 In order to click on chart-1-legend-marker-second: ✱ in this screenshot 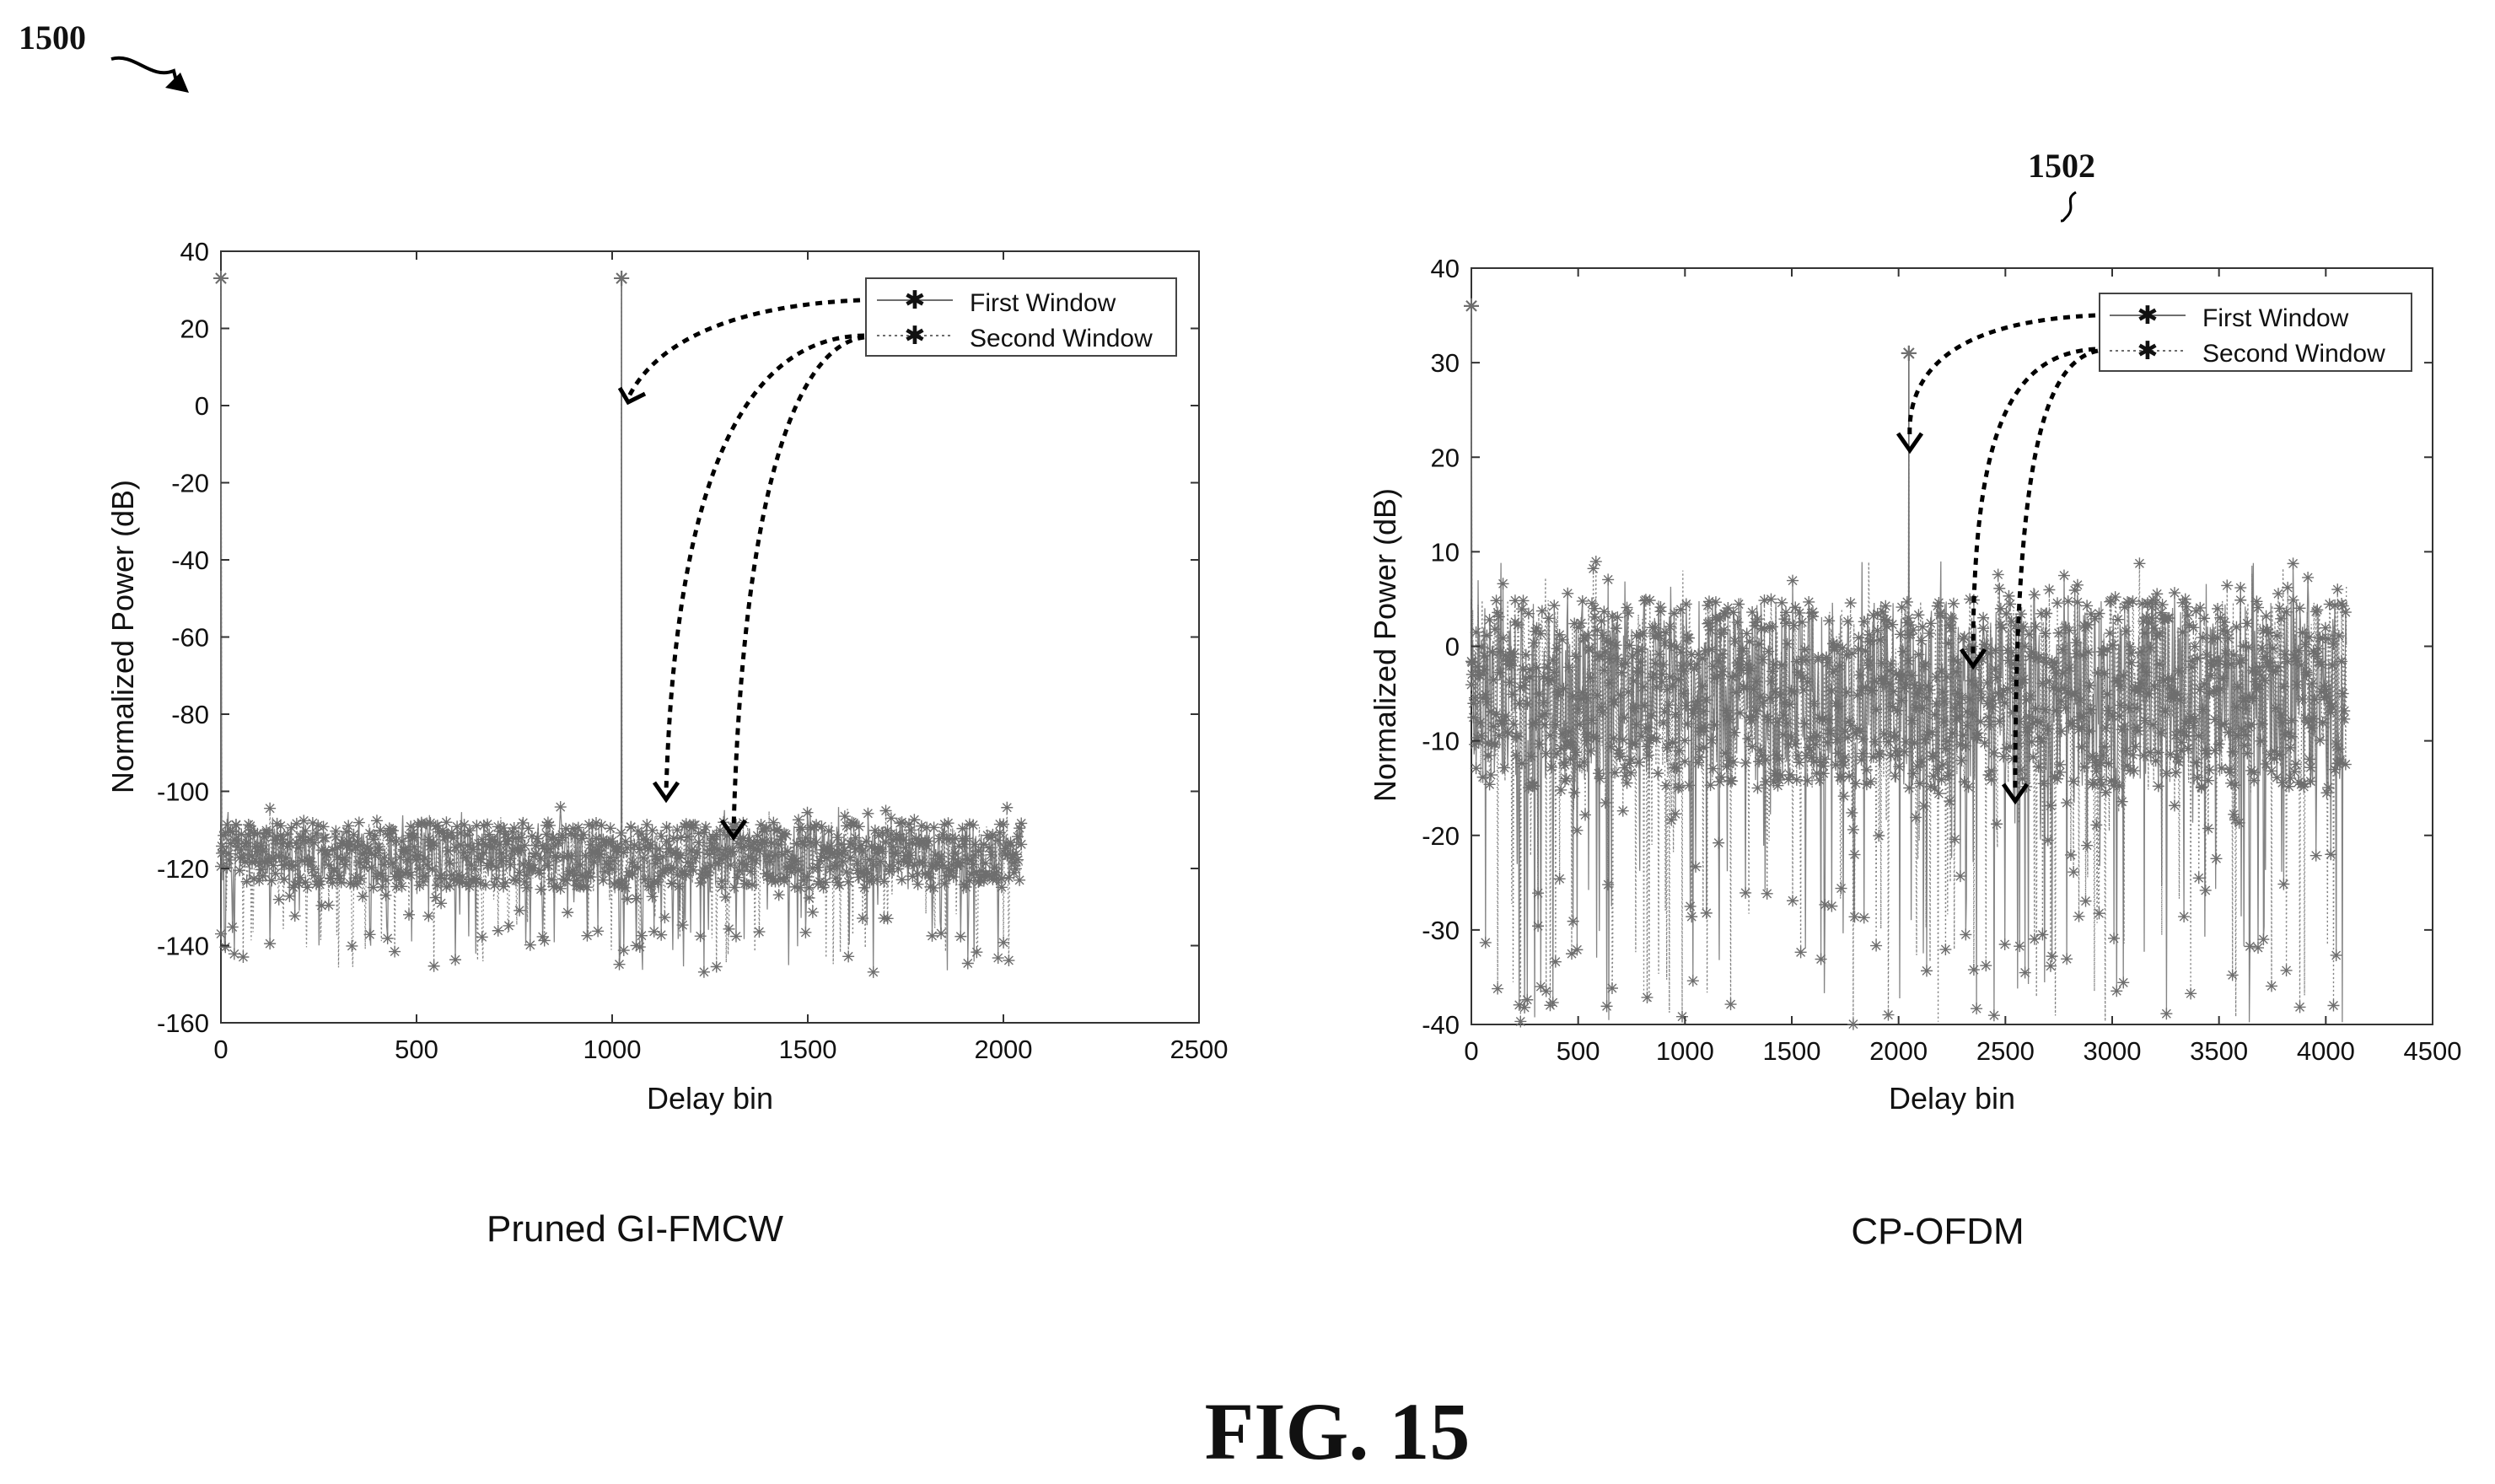, I will do `click(2147, 351)`.